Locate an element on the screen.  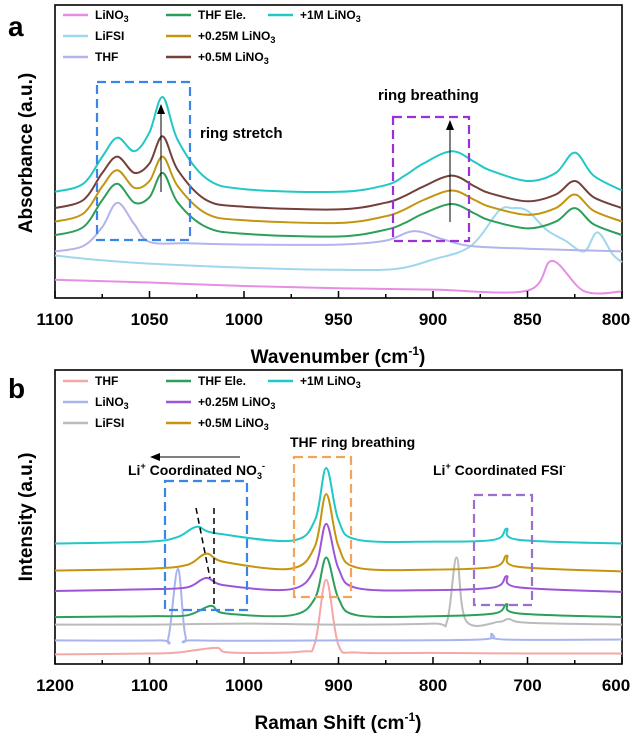
no3-shift-guide-line is located at coordinates (203, 543).